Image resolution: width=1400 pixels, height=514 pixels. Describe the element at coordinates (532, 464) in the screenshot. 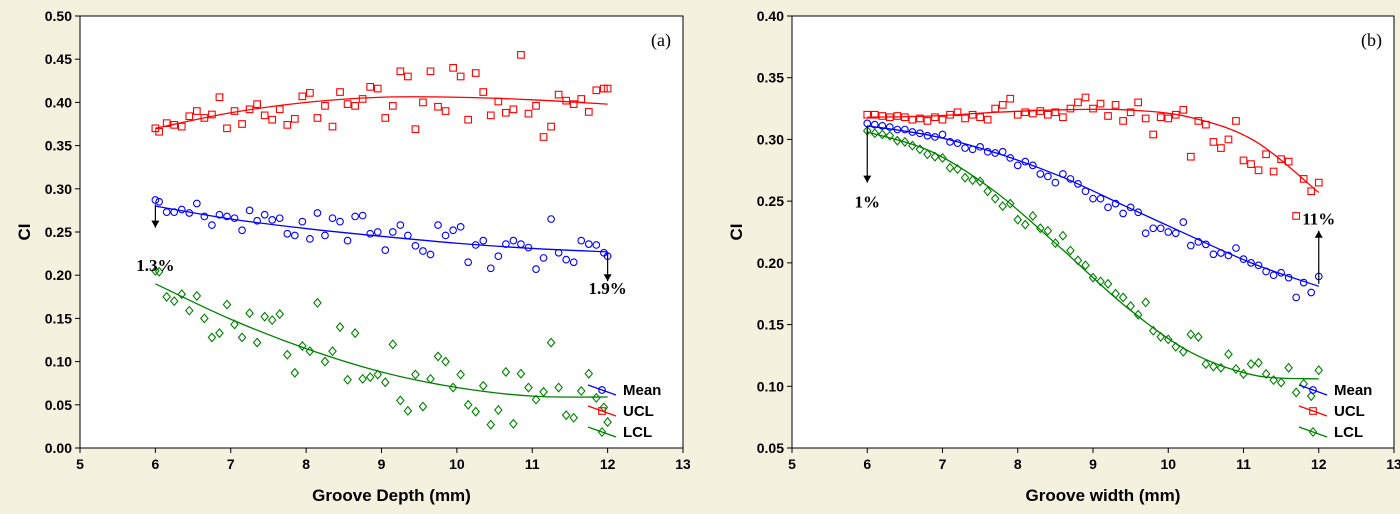

I see `x-tick-label-a: 11` at that location.